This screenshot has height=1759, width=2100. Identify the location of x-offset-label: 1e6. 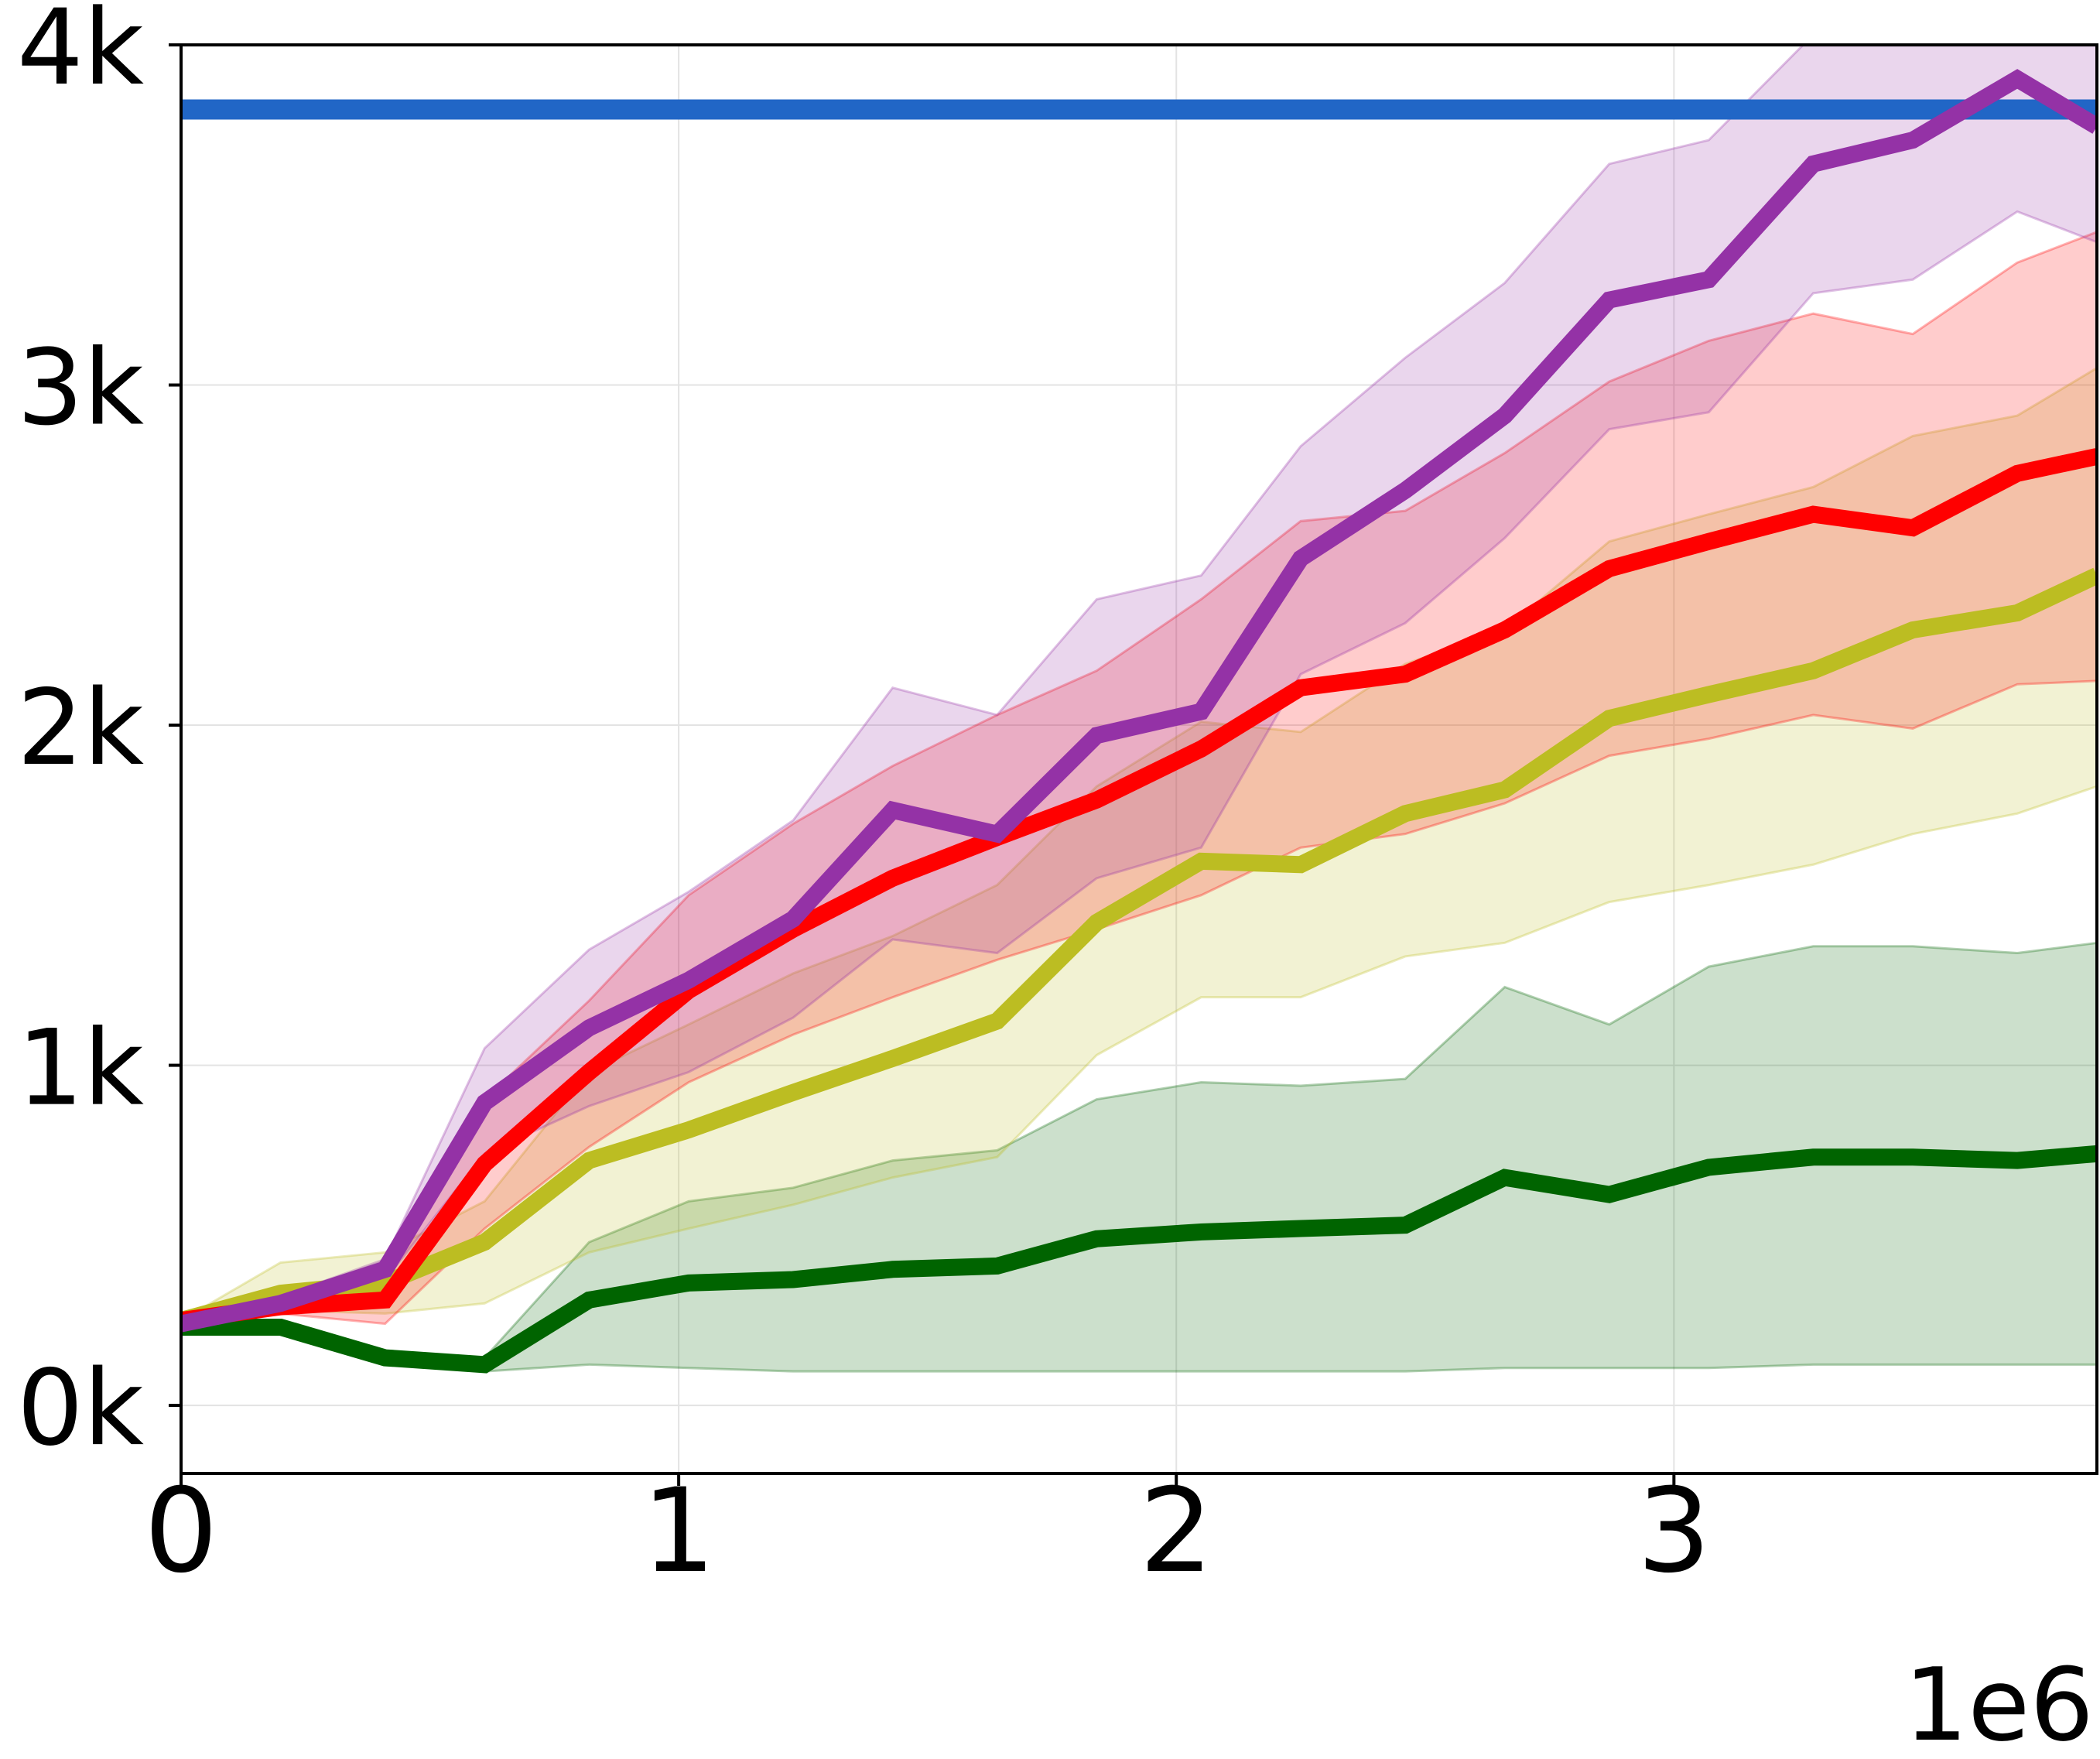
(1999, 1702).